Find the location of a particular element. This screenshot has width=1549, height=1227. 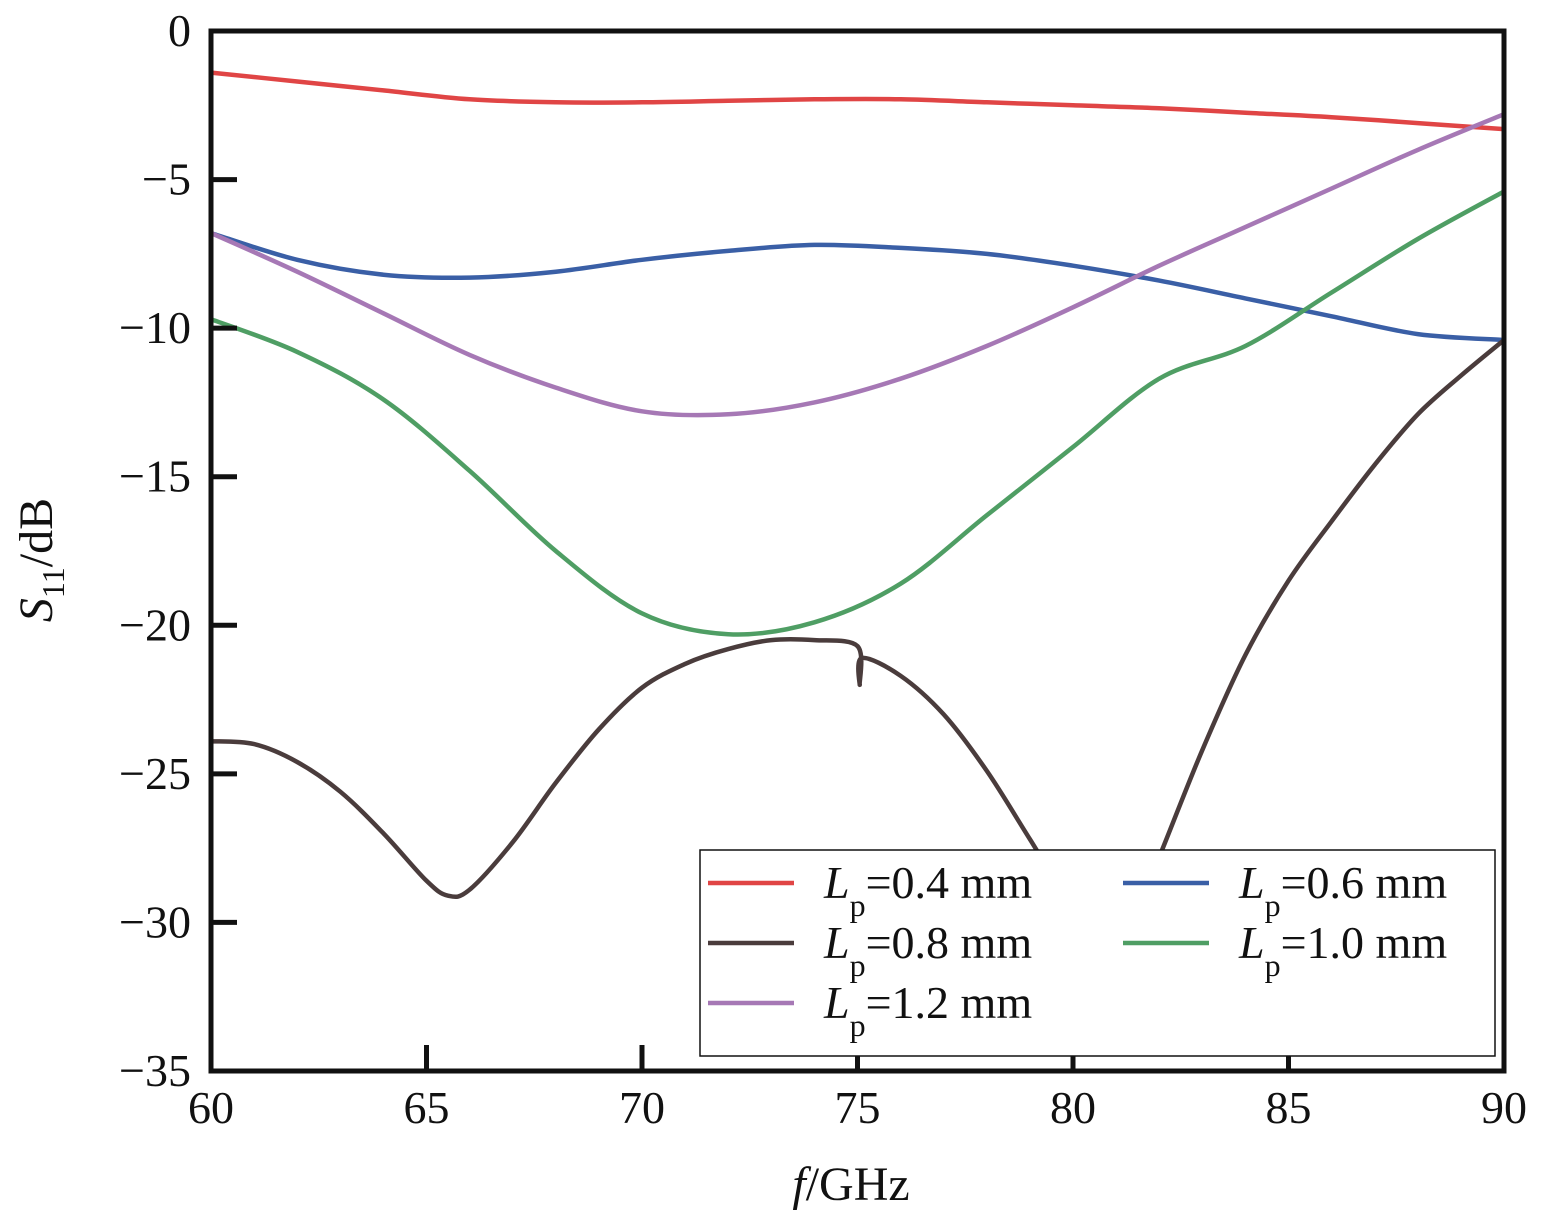

y-tick-label: −15 is located at coordinates (155, 476).